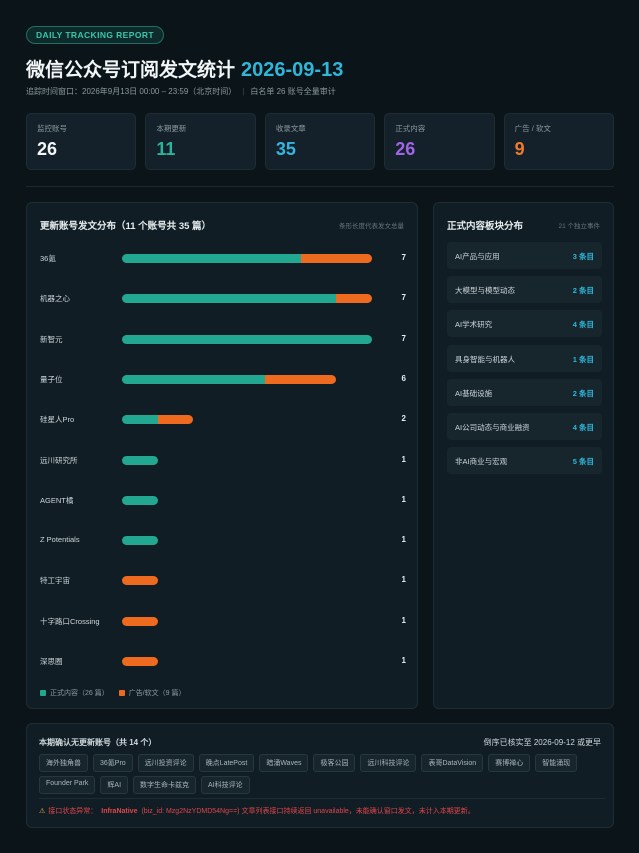  Describe the element at coordinates (57, 500) in the screenshot. I see `bar-label: AGENT橘` at that location.